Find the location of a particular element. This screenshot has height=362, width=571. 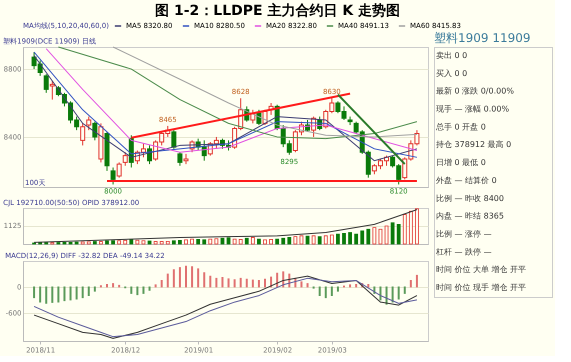

text: 内盘 — 昨结 8365 is located at coordinates (470, 216).